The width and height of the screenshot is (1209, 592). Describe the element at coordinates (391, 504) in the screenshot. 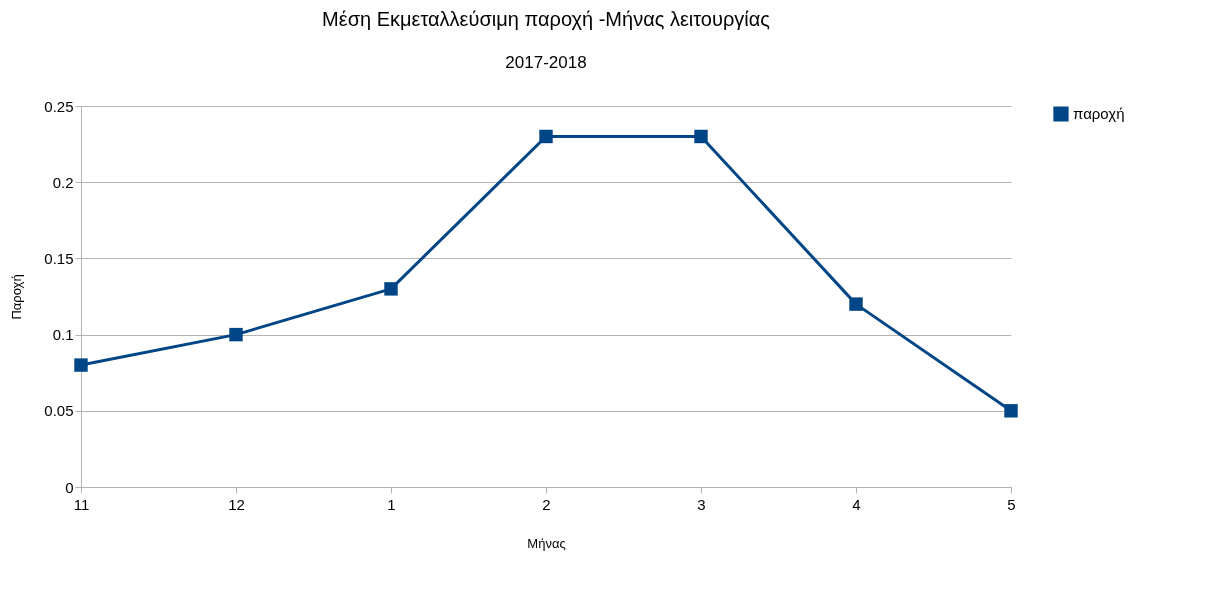

I see `x-tick-label: 1` at that location.